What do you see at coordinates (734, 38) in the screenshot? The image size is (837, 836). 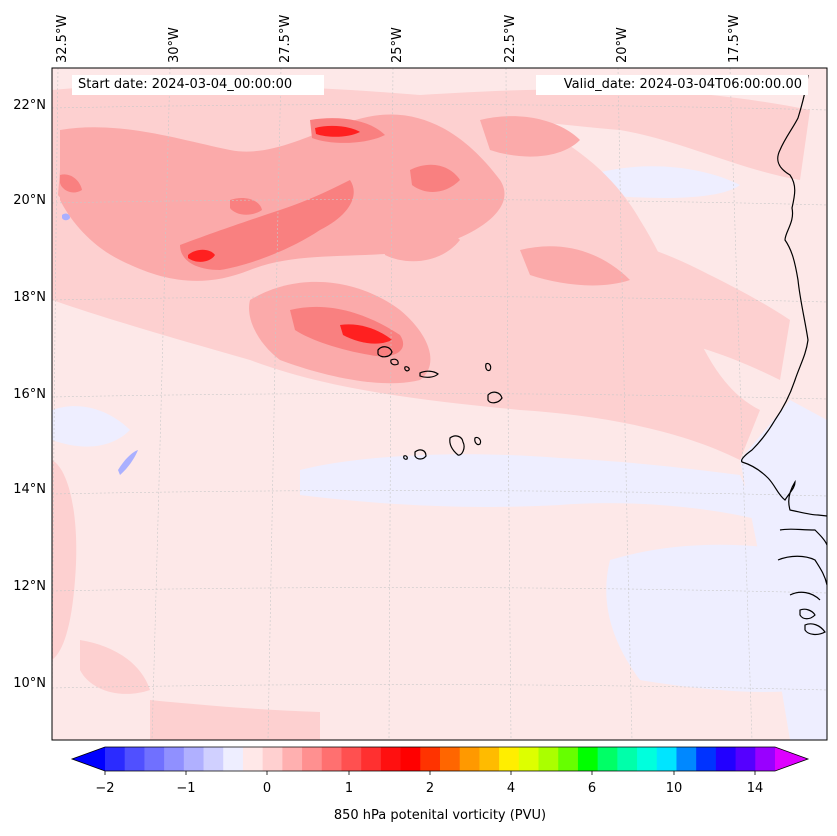 I see `lon-label: 17.5°W` at bounding box center [734, 38].